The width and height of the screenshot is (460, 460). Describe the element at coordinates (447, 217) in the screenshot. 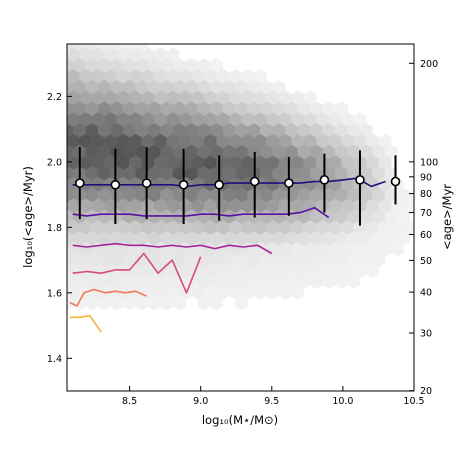

I see `y-axis-label-right: <age>/Myr` at that location.